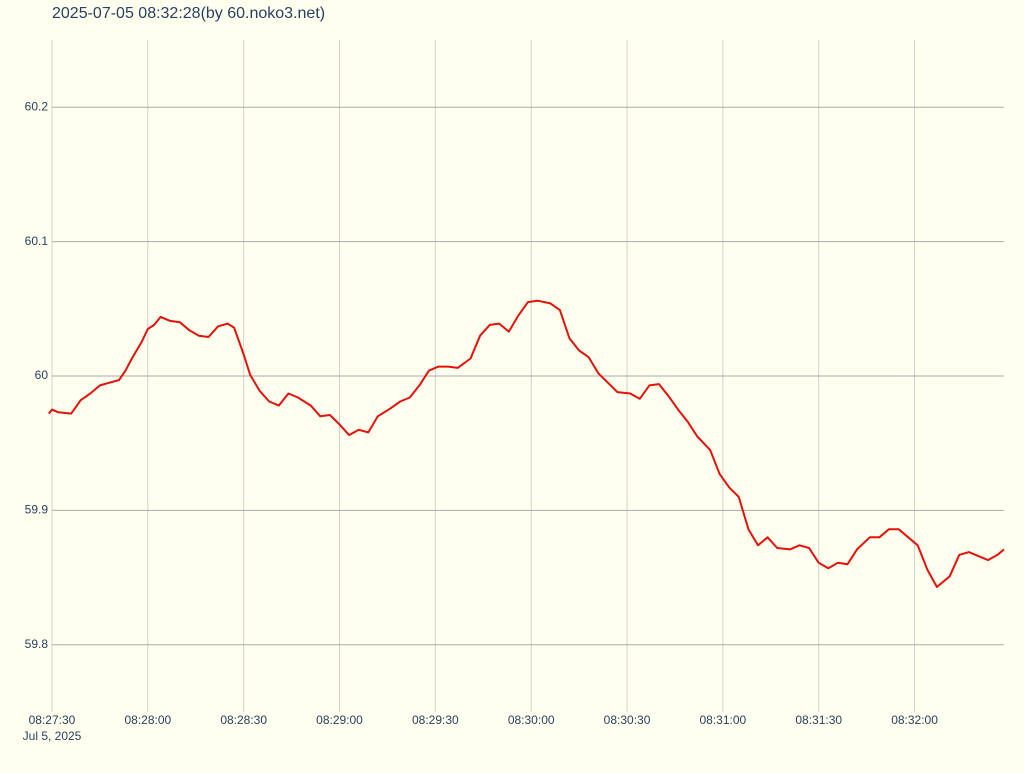 The height and width of the screenshot is (773, 1024). Describe the element at coordinates (723, 720) in the screenshot. I see `x-tick-label: 08:31:00` at that location.